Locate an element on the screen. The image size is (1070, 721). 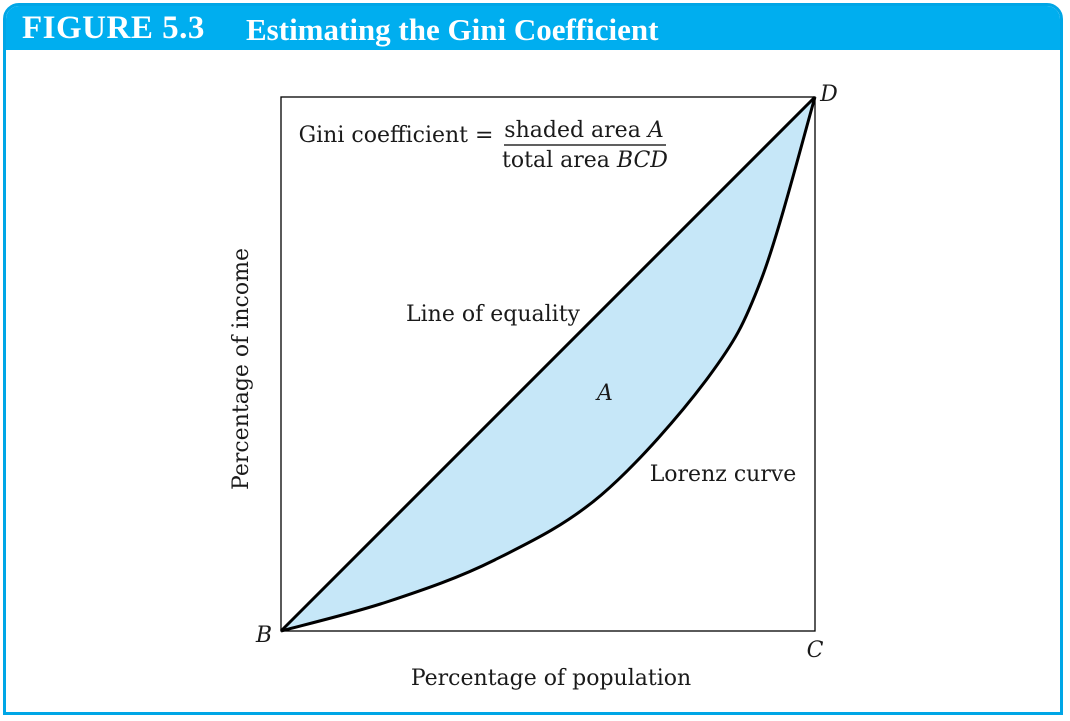
point-c-label: C is located at coordinates (815, 650).